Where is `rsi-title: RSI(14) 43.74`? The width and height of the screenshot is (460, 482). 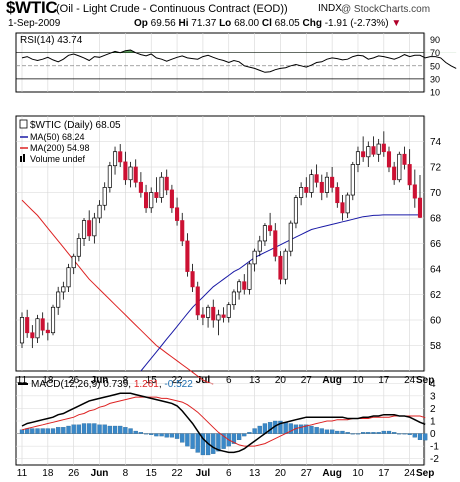
rsi-title: RSI(14) 43.74 is located at coordinates (51, 40).